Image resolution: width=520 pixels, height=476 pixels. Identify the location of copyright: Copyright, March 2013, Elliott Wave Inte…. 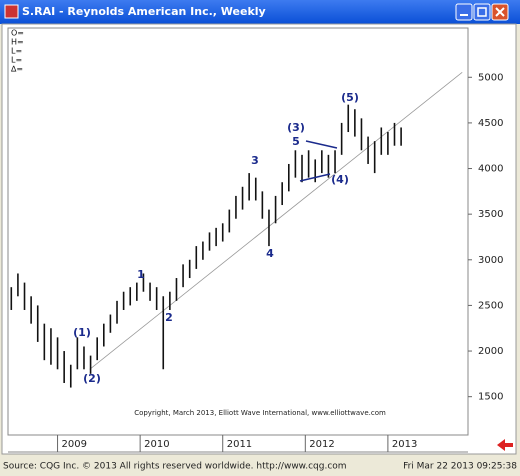
(260, 413).